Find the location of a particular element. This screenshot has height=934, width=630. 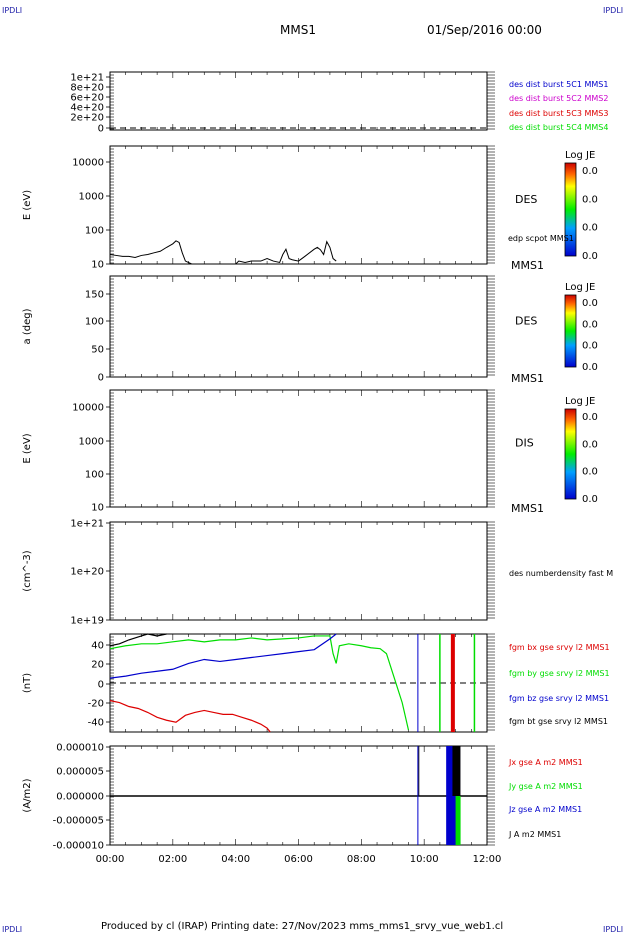

header-date: 01/Sep/2016 00:00 is located at coordinates (484, 30).